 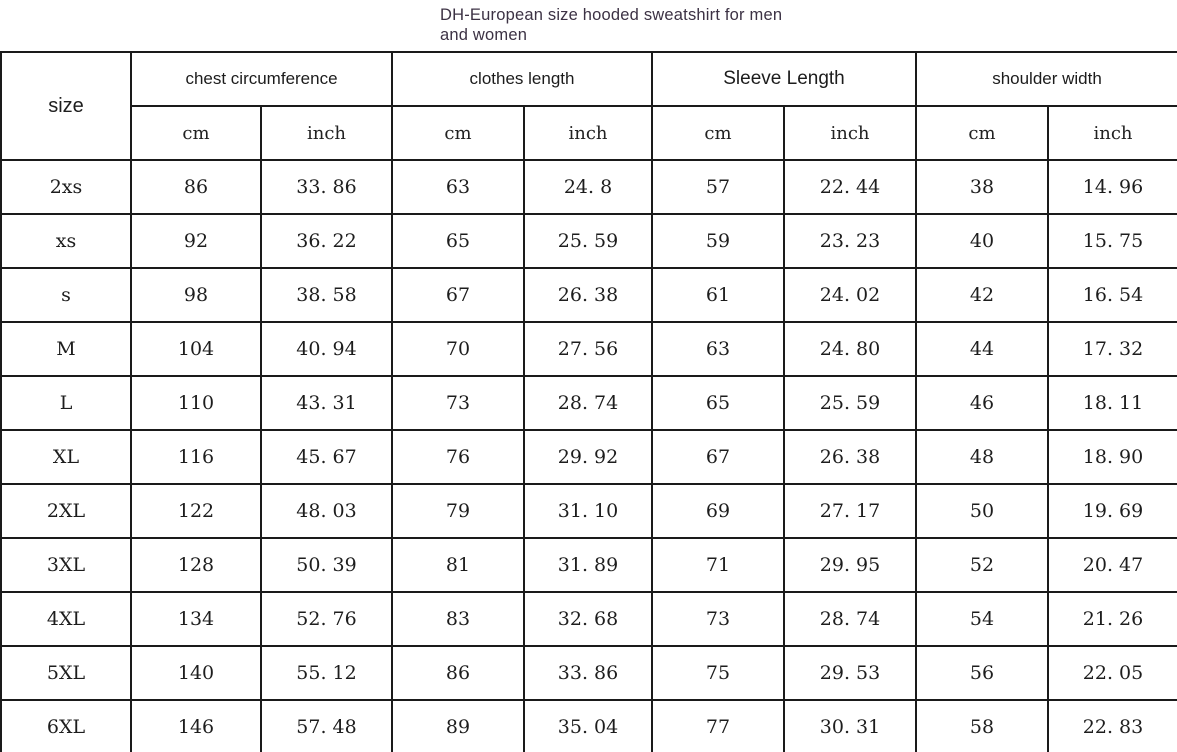 What do you see at coordinates (718, 133) in the screenshot?
I see `unit-header-sleeve-cm: cm` at bounding box center [718, 133].